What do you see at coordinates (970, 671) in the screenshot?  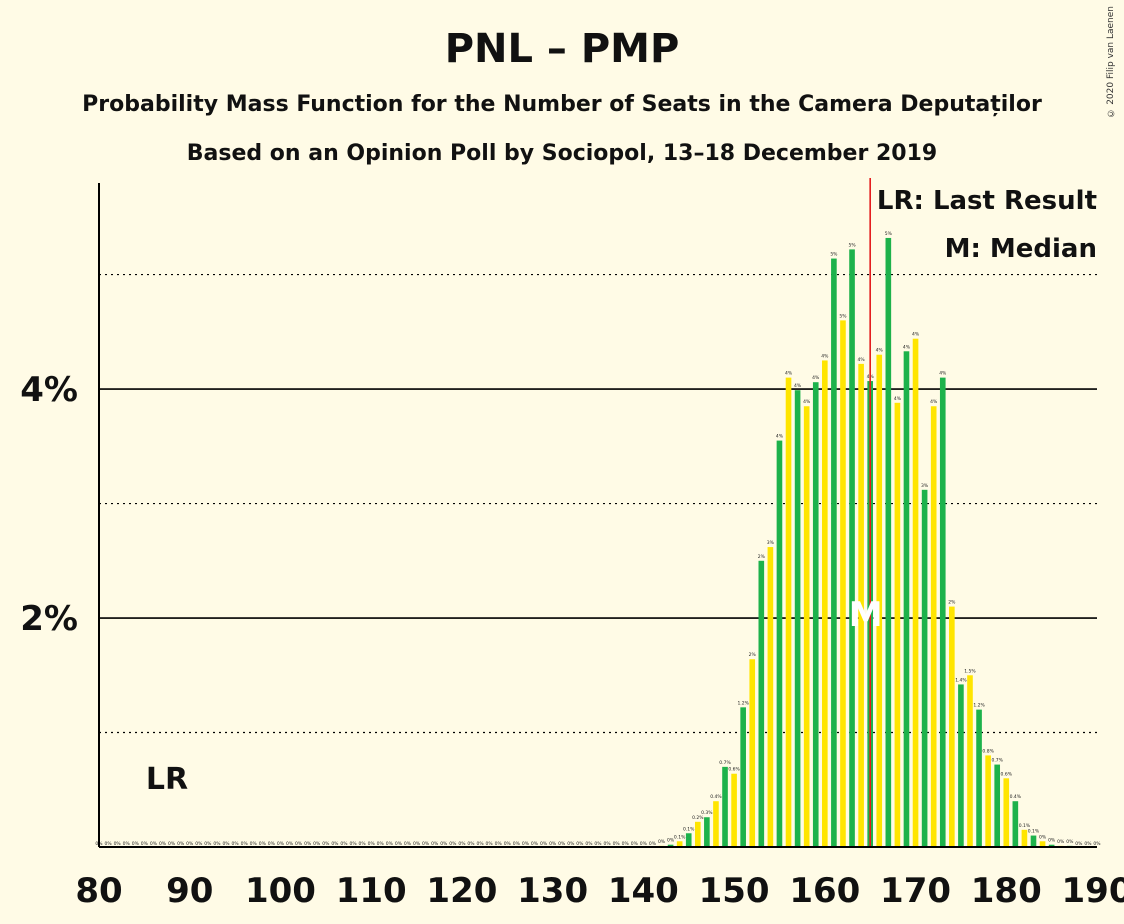 I see `bar-value-label: 1.5%` at bounding box center [970, 671].